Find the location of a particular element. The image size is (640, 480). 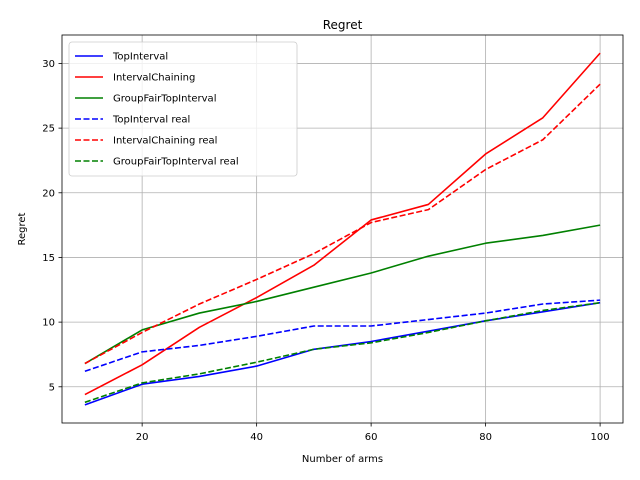

legend-label: IntervalChaining real is located at coordinates (165, 141).